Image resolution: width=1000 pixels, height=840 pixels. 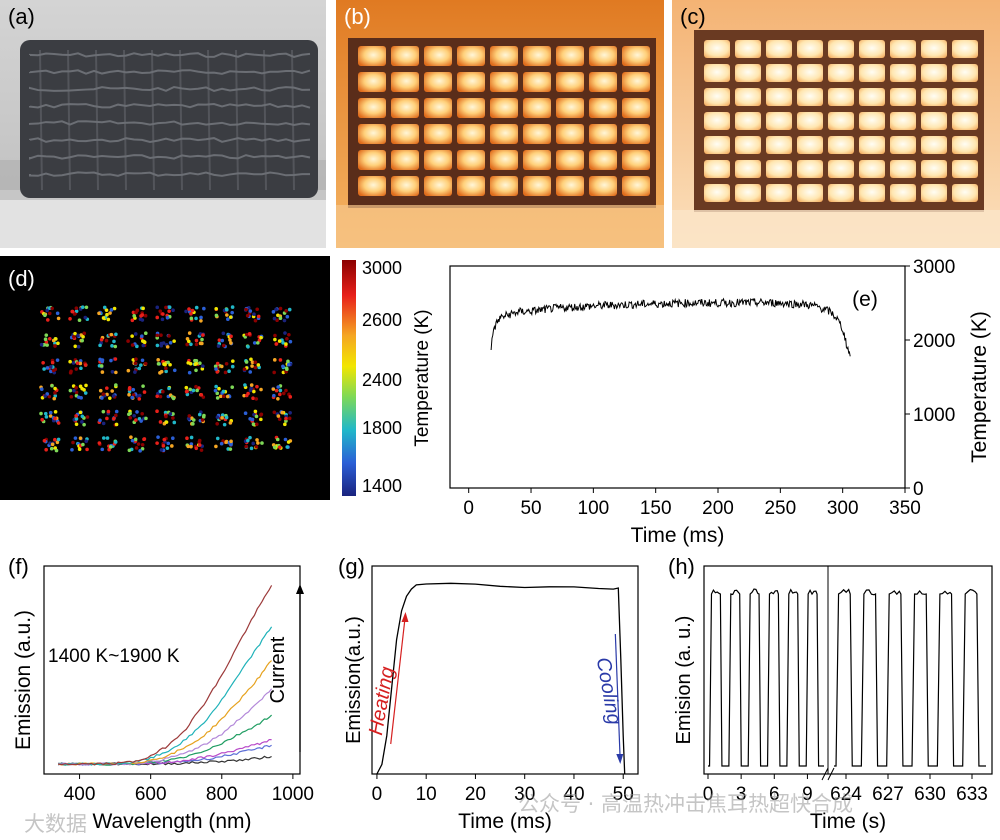 I want to click on x-tick-label: 9, so click(x=807, y=794).